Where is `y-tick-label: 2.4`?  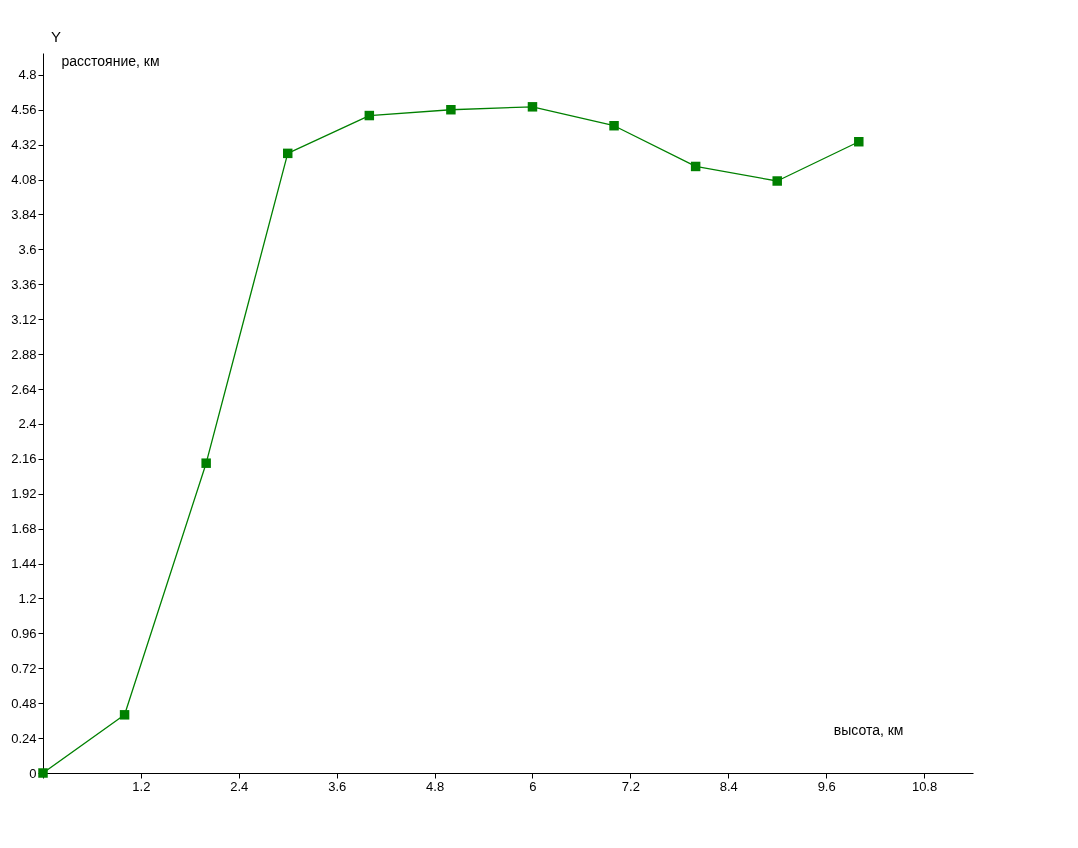
y-tick-label: 2.4 is located at coordinates (27, 424).